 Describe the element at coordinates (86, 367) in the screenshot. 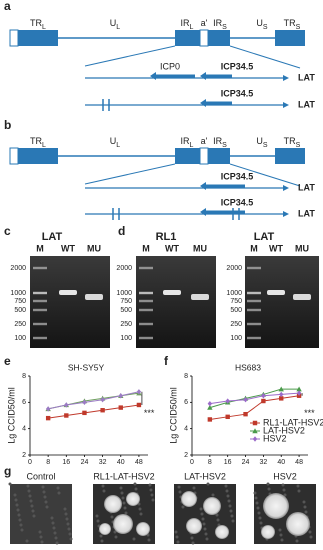

I see `chart-title: SH-SY5Y` at that location.